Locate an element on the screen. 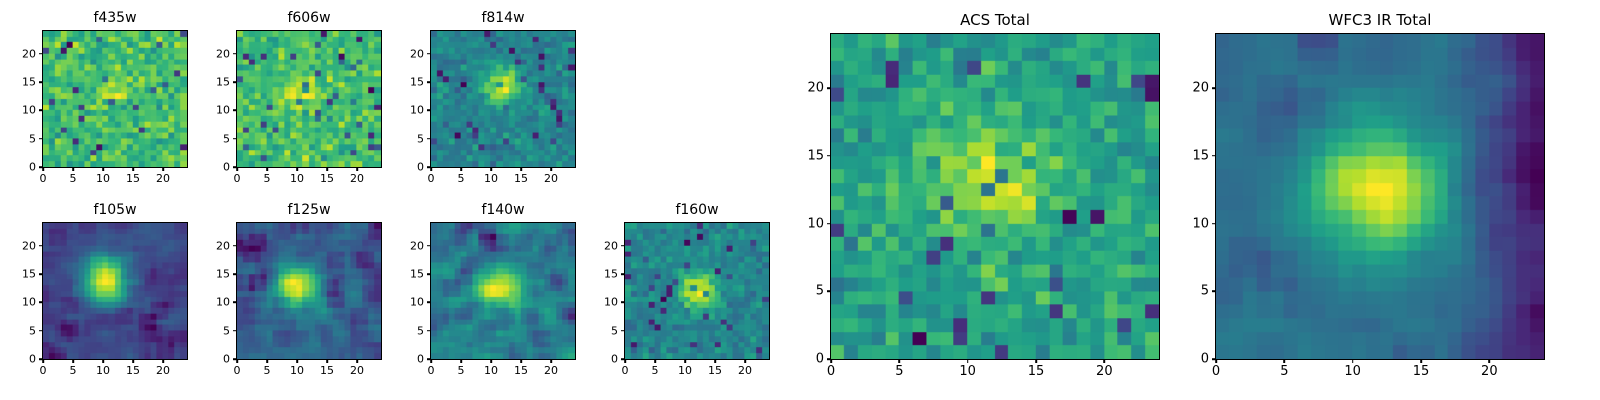 This screenshot has width=1600, height=400. heatmap-plot-f105w: 0 0 5 5 10 10 15 15 20 20 is located at coordinates (105, 299).